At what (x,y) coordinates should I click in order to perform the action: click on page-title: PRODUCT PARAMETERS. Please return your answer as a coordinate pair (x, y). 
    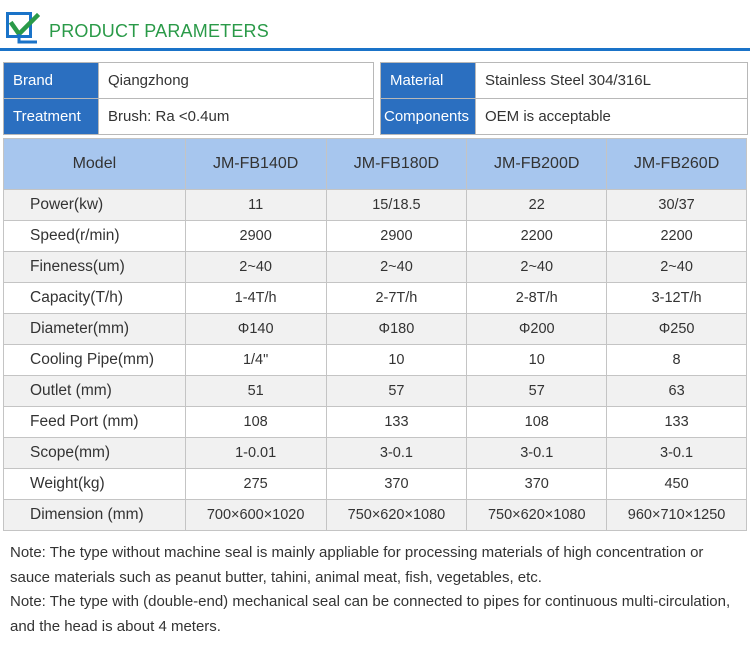
    Looking at the image, I should click on (159, 31).